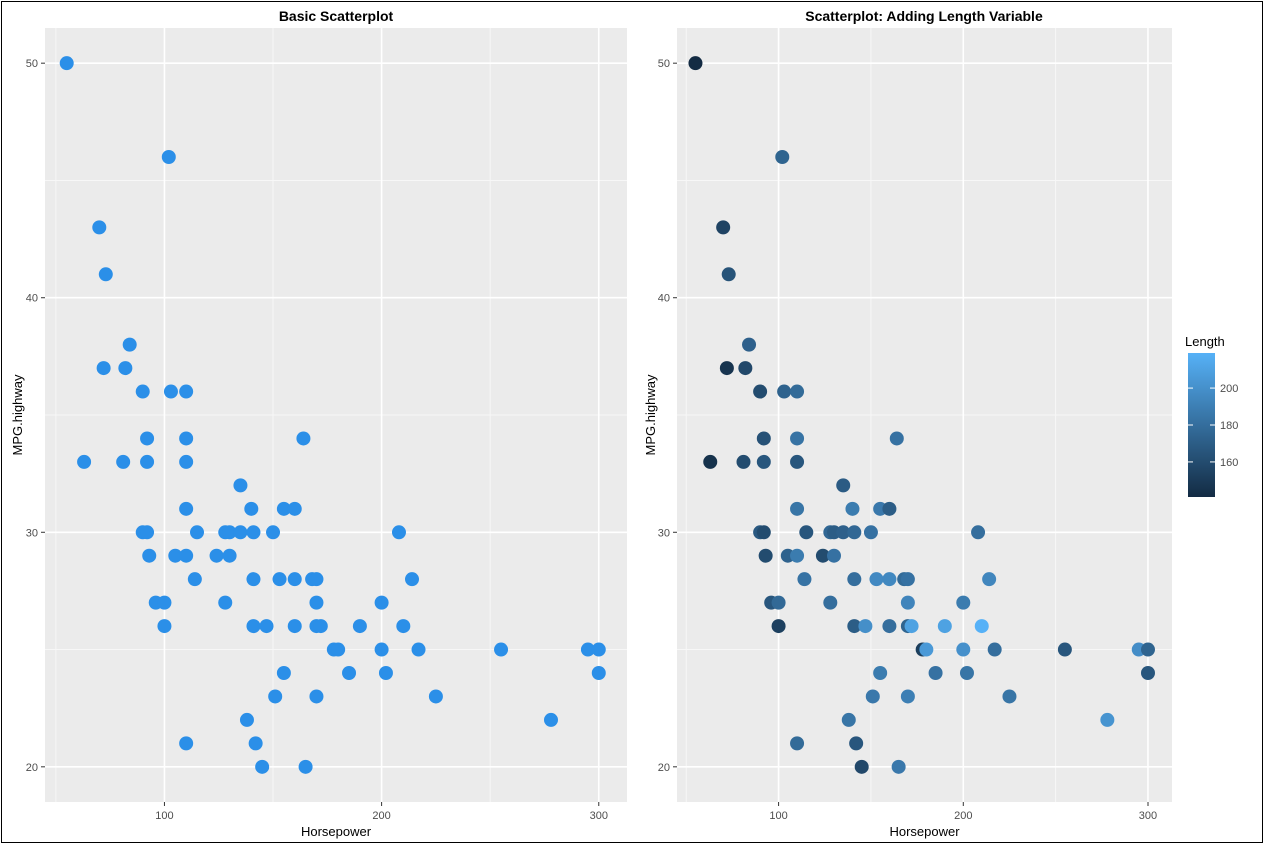  I want to click on x-tick-label: 200, so click(963, 816).